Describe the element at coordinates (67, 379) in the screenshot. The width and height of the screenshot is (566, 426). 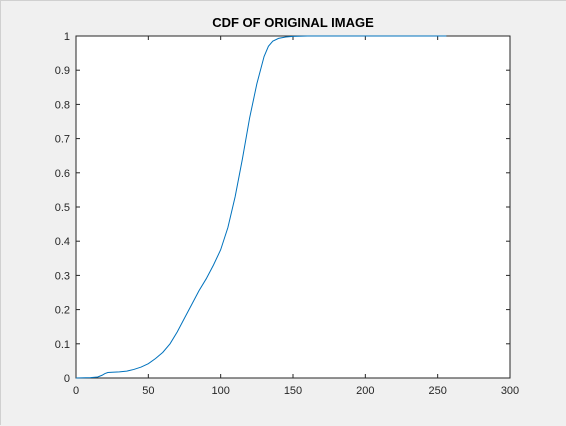
I see `y-tick-label: 0` at that location.